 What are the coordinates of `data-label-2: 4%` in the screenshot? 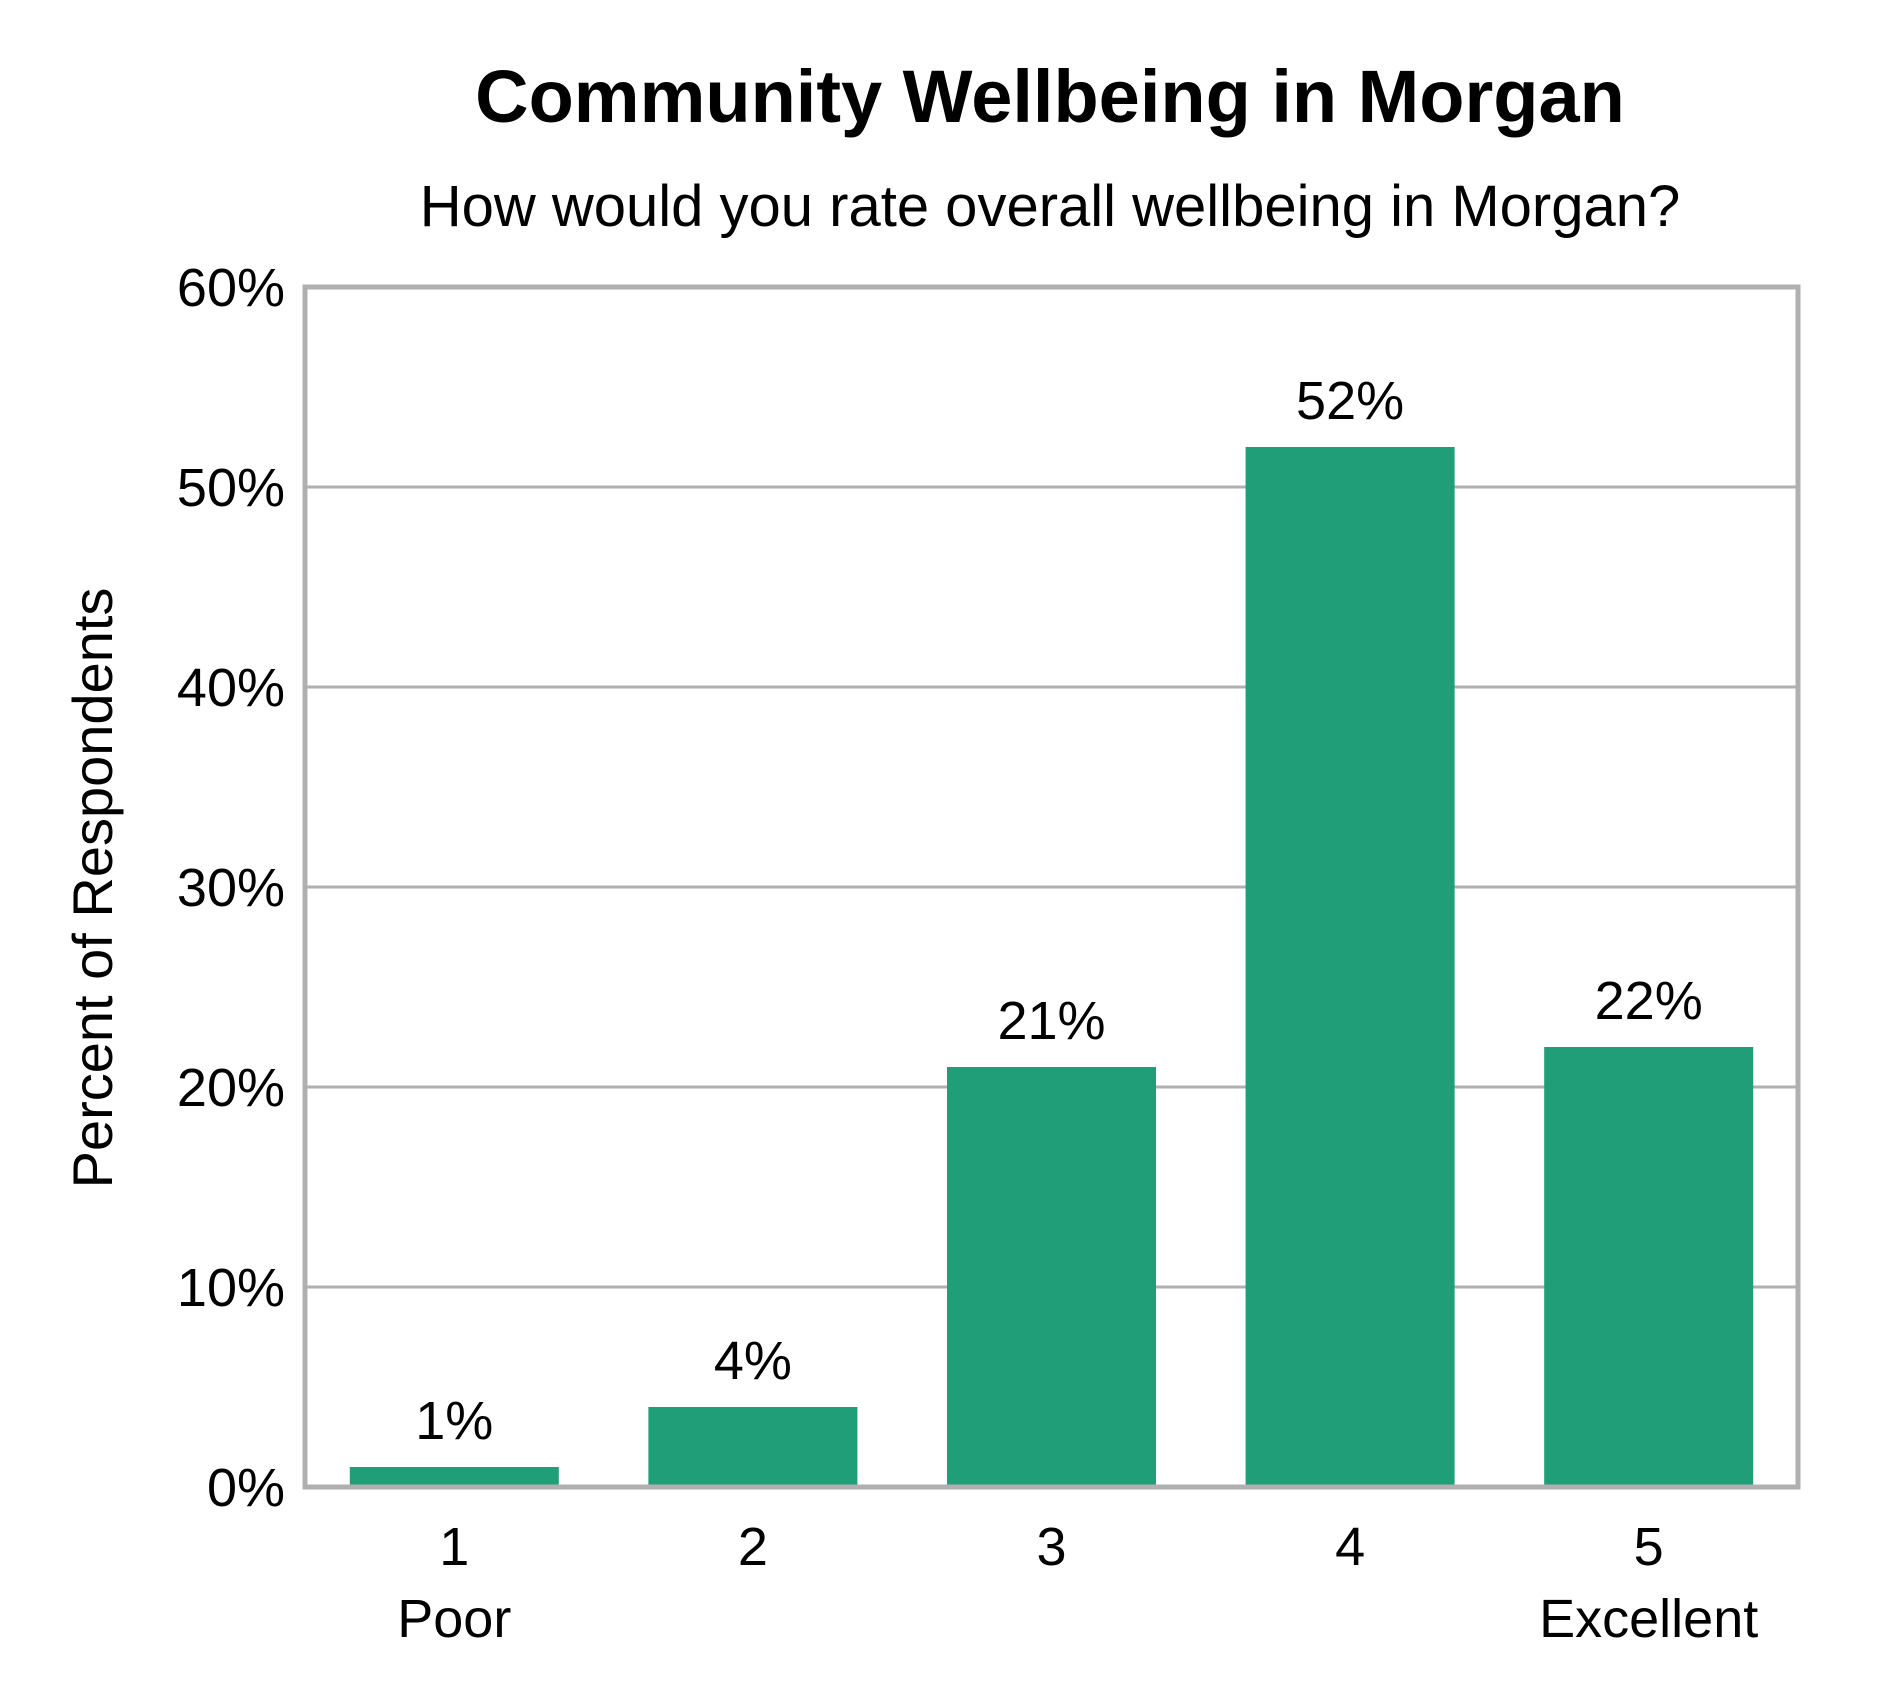 It's located at (753, 1361).